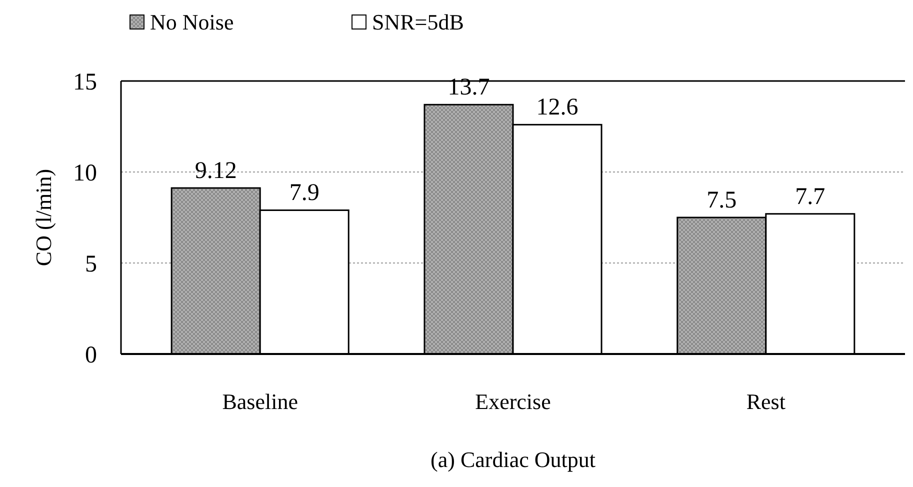  Describe the element at coordinates (85, 82) in the screenshot. I see `y-tick-label: 15` at that location.